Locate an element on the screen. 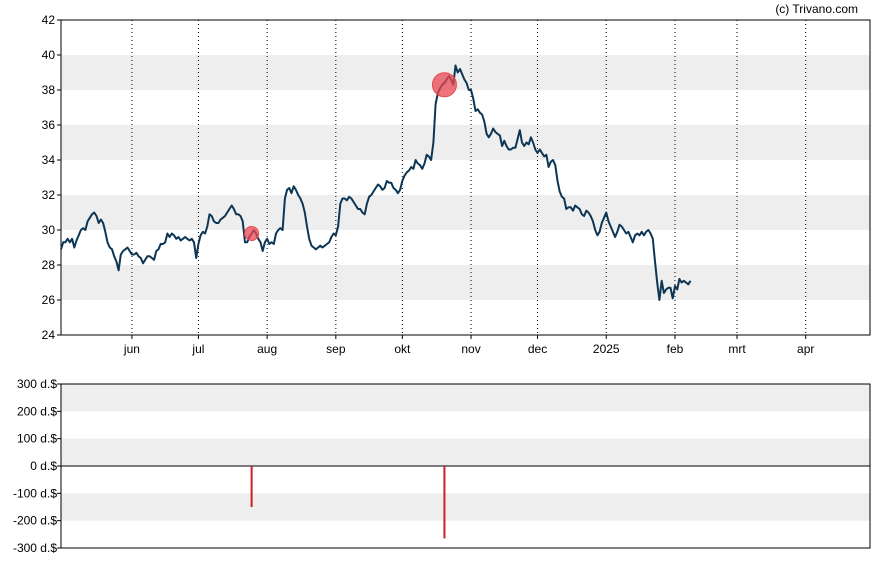 Image resolution: width=888 pixels, height=565 pixels. credit-text: (c) Trivano.com is located at coordinates (816, 9).